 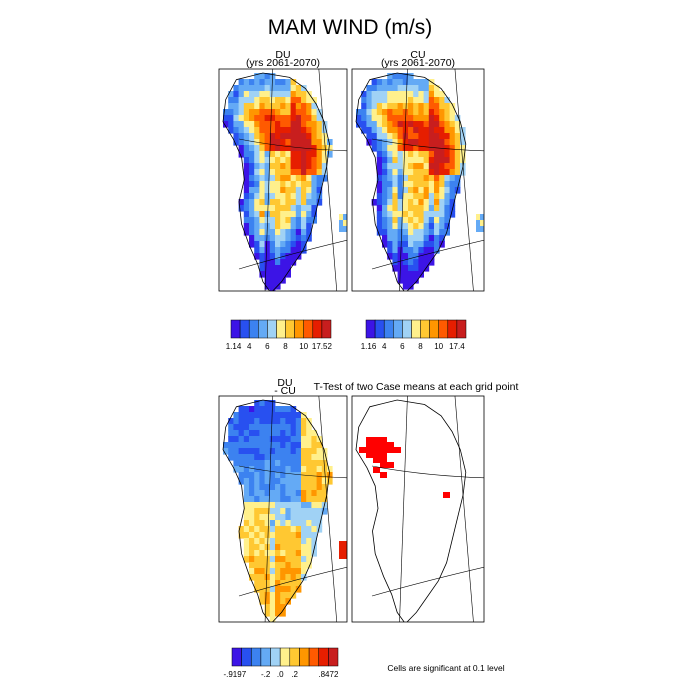 What do you see at coordinates (417, 55) in the screenshot?
I see `panel-label-cu: CU` at bounding box center [417, 55].